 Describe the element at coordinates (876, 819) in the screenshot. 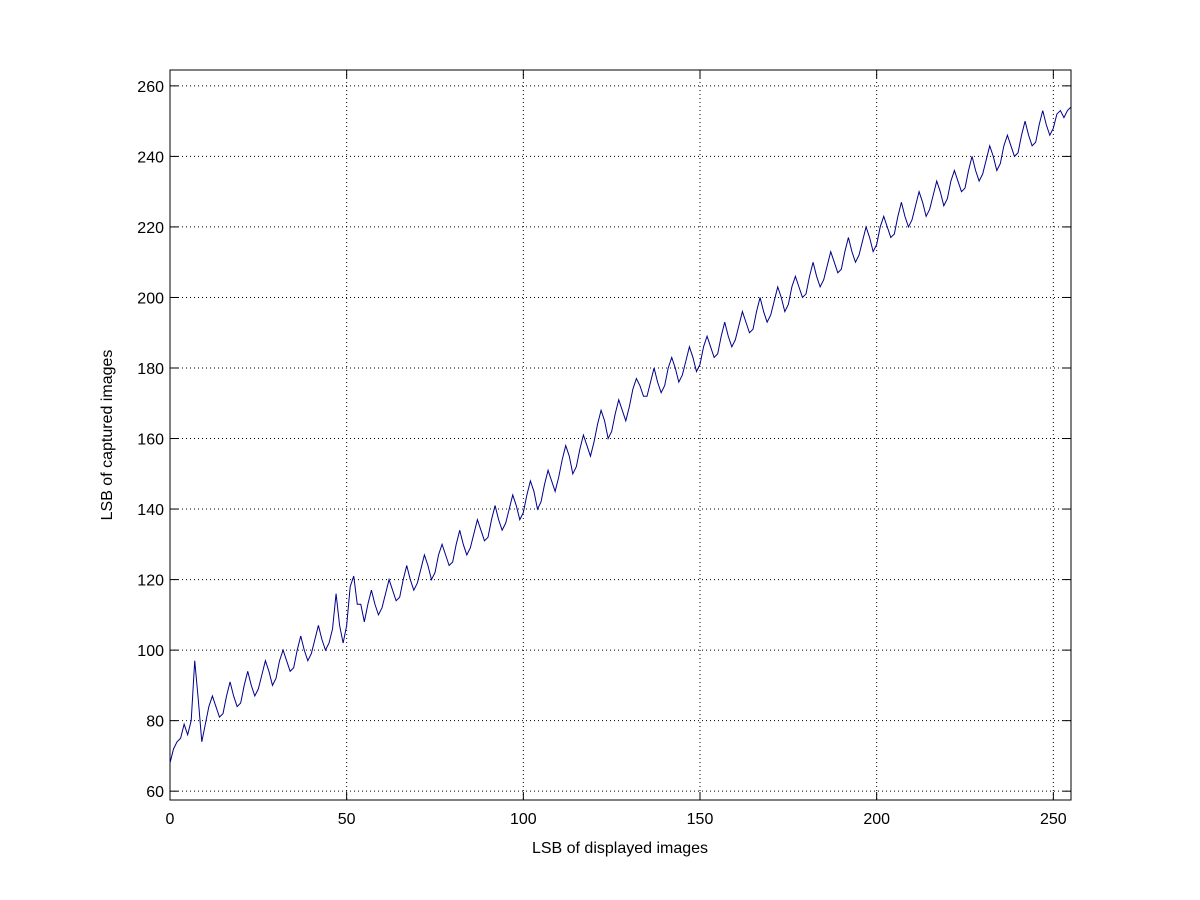

I see `x-tick-label: 200` at that location.